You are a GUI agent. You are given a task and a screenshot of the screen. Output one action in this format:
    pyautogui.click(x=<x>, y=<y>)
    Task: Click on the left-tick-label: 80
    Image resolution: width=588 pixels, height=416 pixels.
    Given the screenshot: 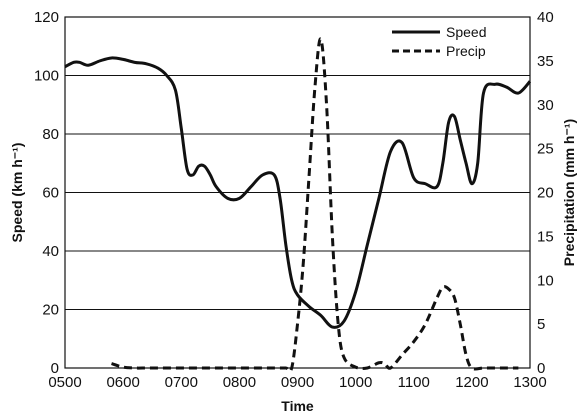 What is the action you would take?
    pyautogui.click(x=50, y=134)
    